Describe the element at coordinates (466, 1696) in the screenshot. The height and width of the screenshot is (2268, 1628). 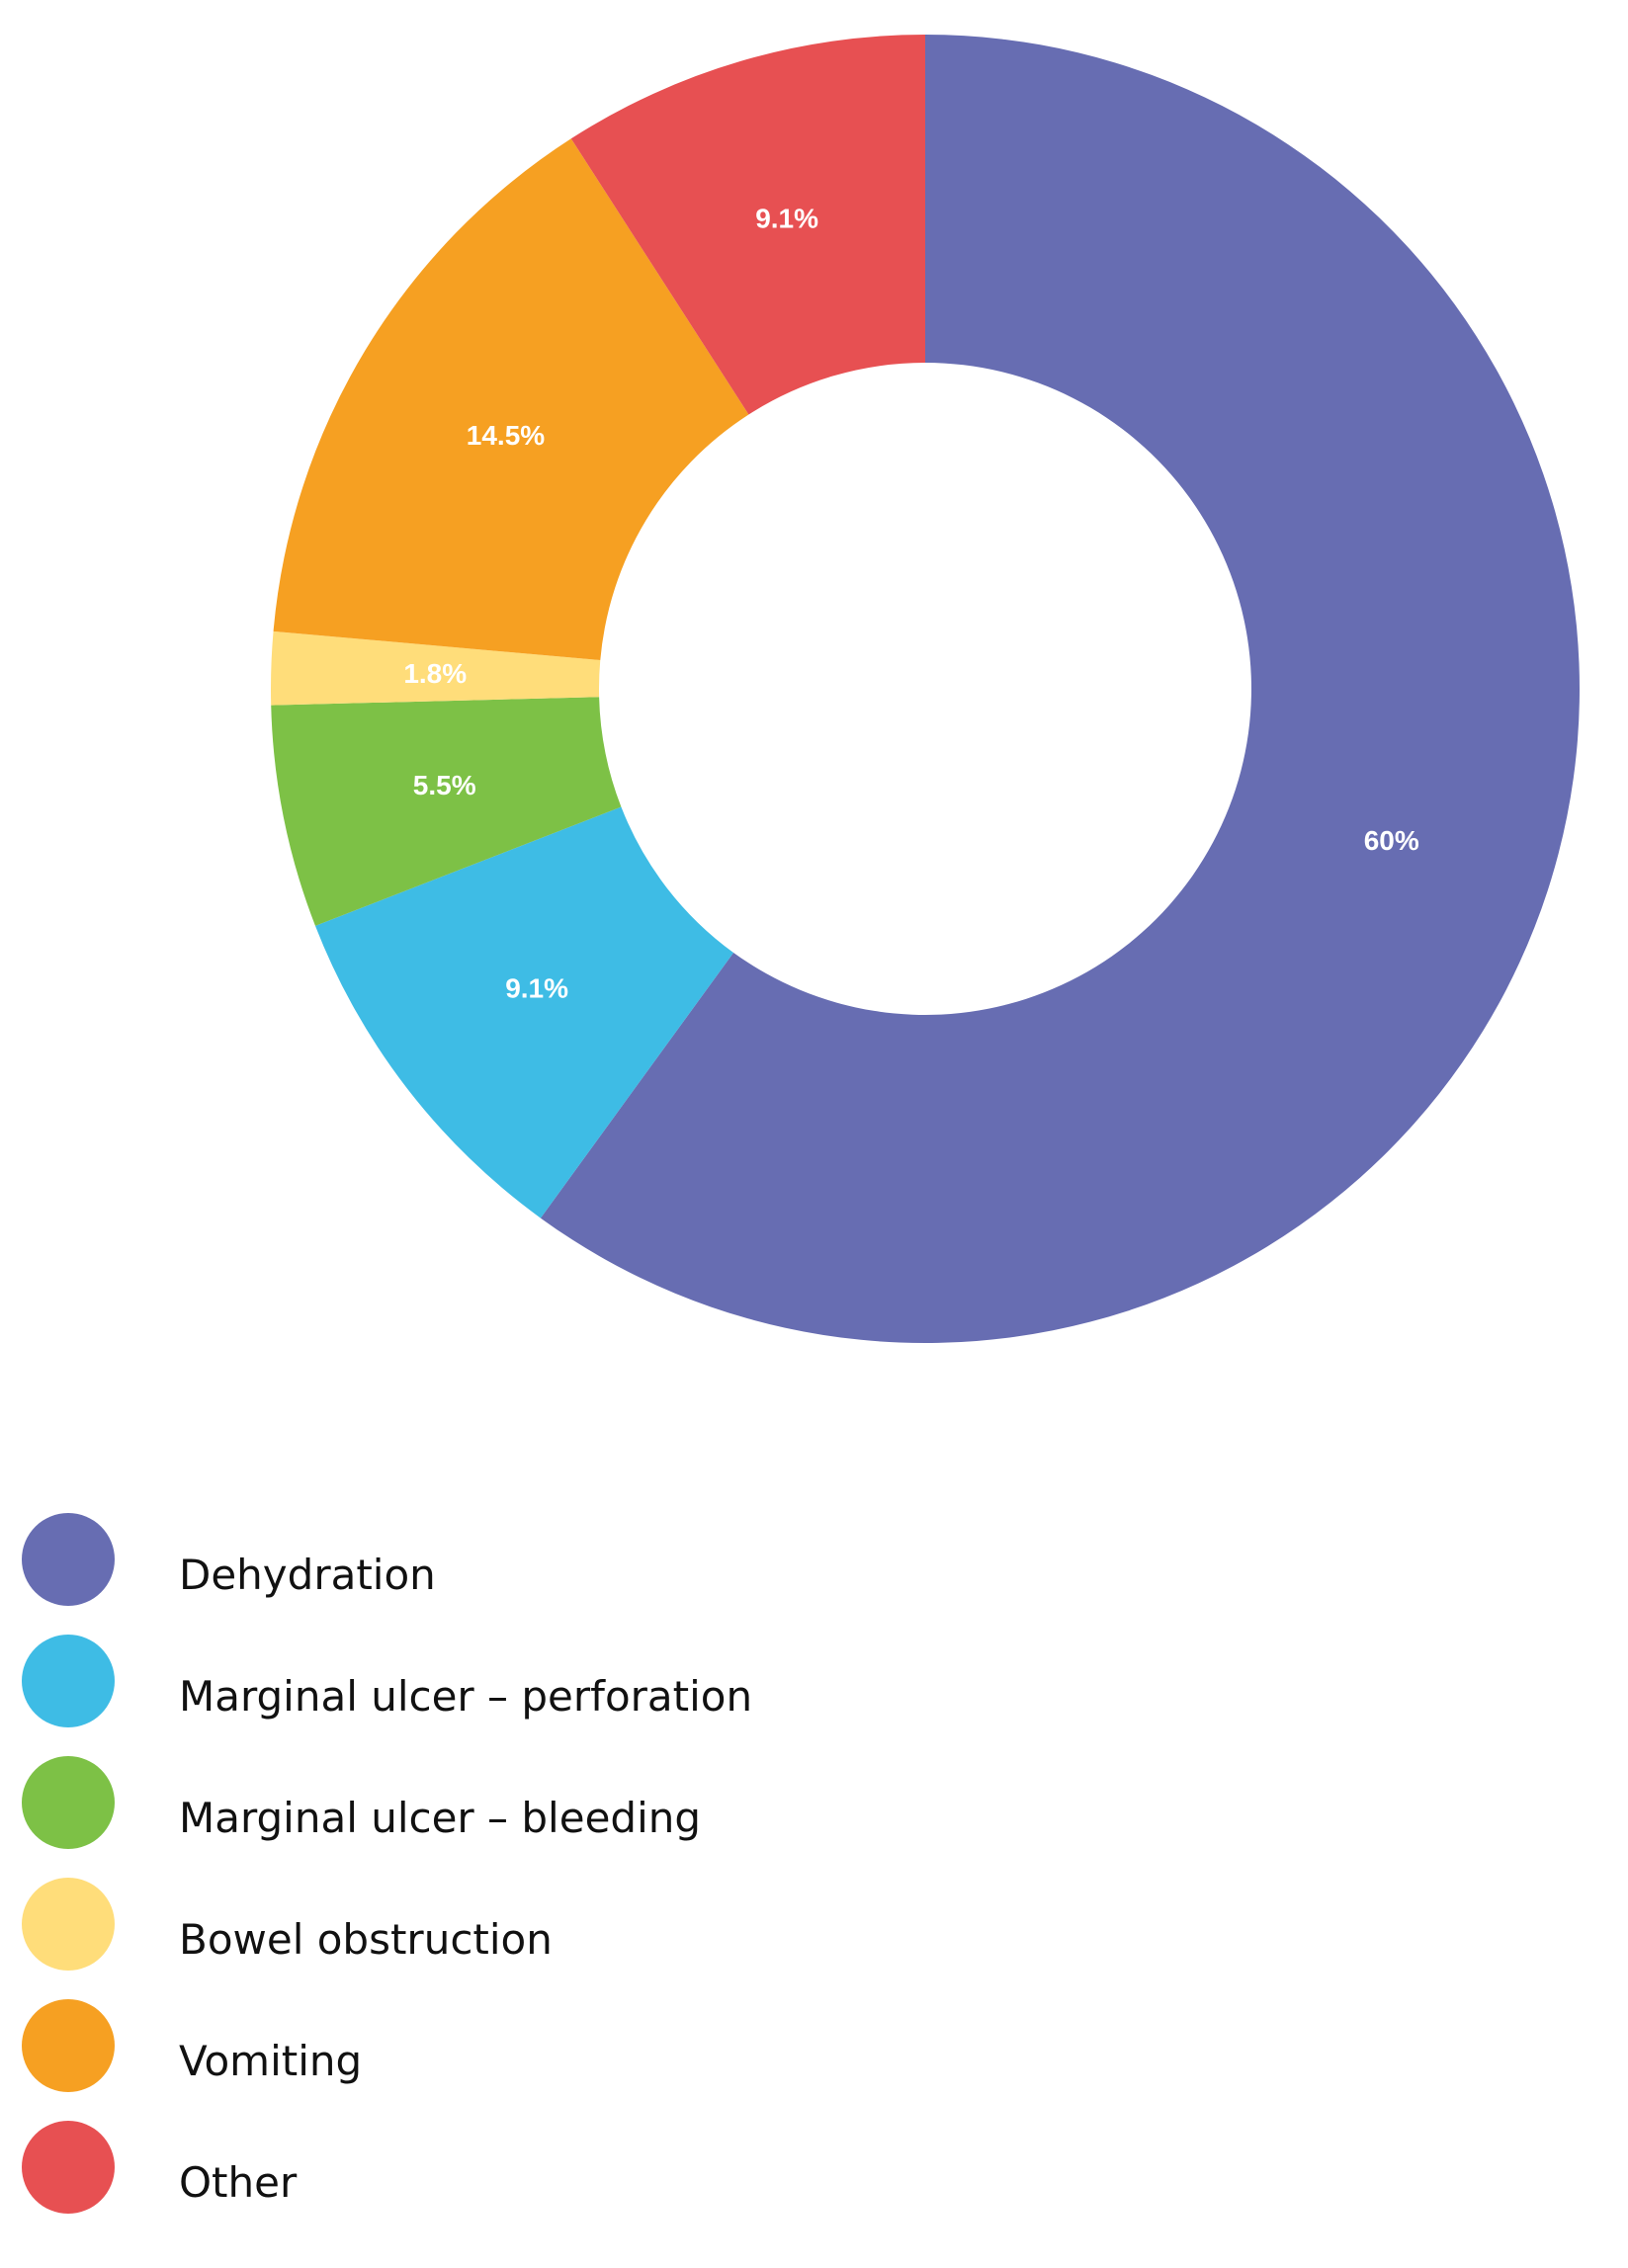
I see `legend-label-marginal-ulcer-perforation: Marginal ulcer – perforation` at that location.